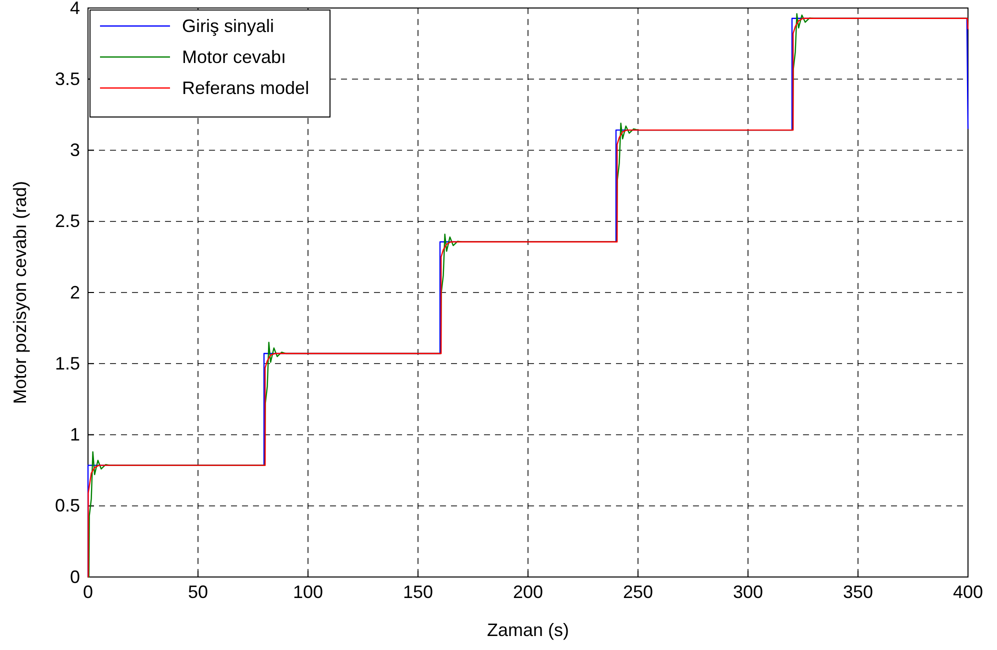  What do you see at coordinates (75, 150) in the screenshot?
I see `y-tick-label: 3` at bounding box center [75, 150].